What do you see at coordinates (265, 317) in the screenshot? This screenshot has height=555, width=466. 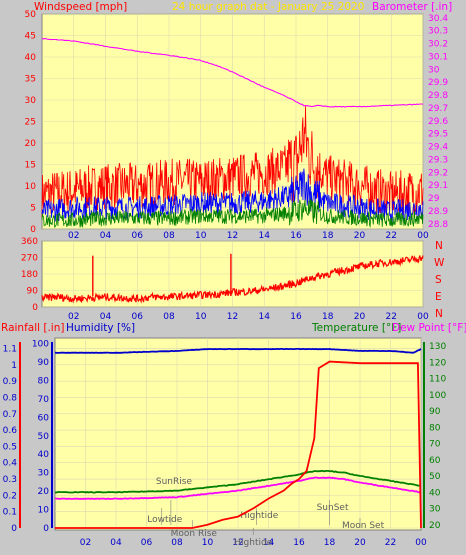 I see `dir-x-tick: 14` at bounding box center [265, 317].